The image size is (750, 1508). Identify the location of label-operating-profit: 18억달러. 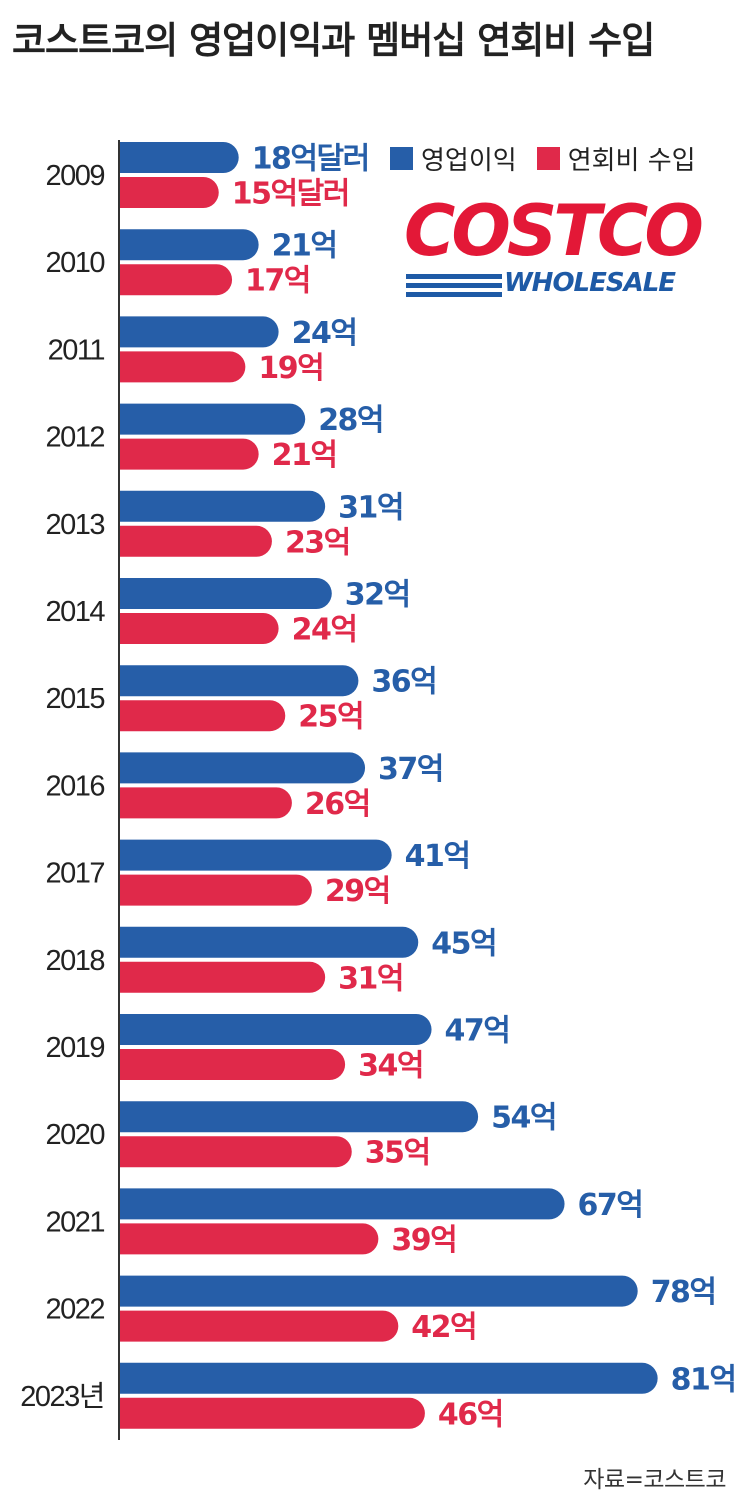
(310, 159).